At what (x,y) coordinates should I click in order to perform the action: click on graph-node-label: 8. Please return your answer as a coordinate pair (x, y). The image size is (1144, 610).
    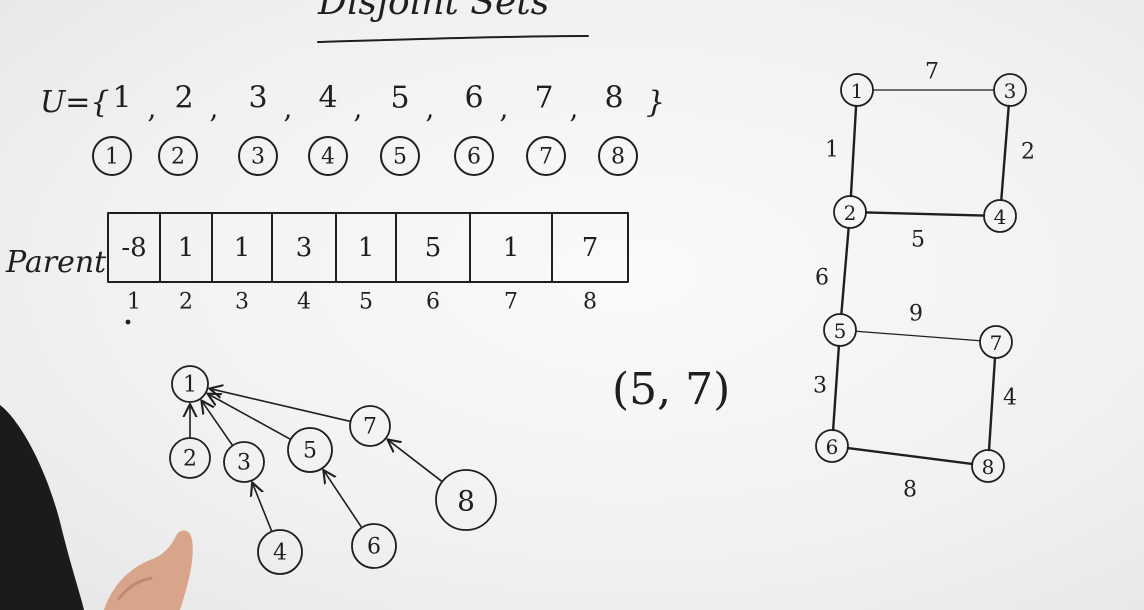
    Looking at the image, I should click on (988, 467).